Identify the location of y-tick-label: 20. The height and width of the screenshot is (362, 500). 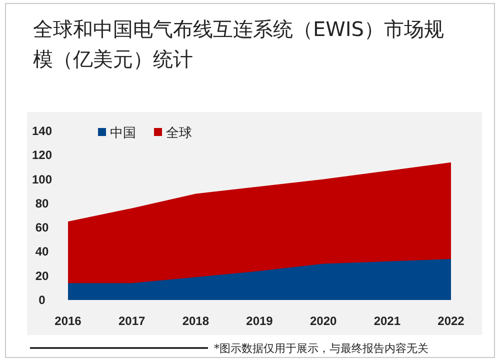
(42, 275).